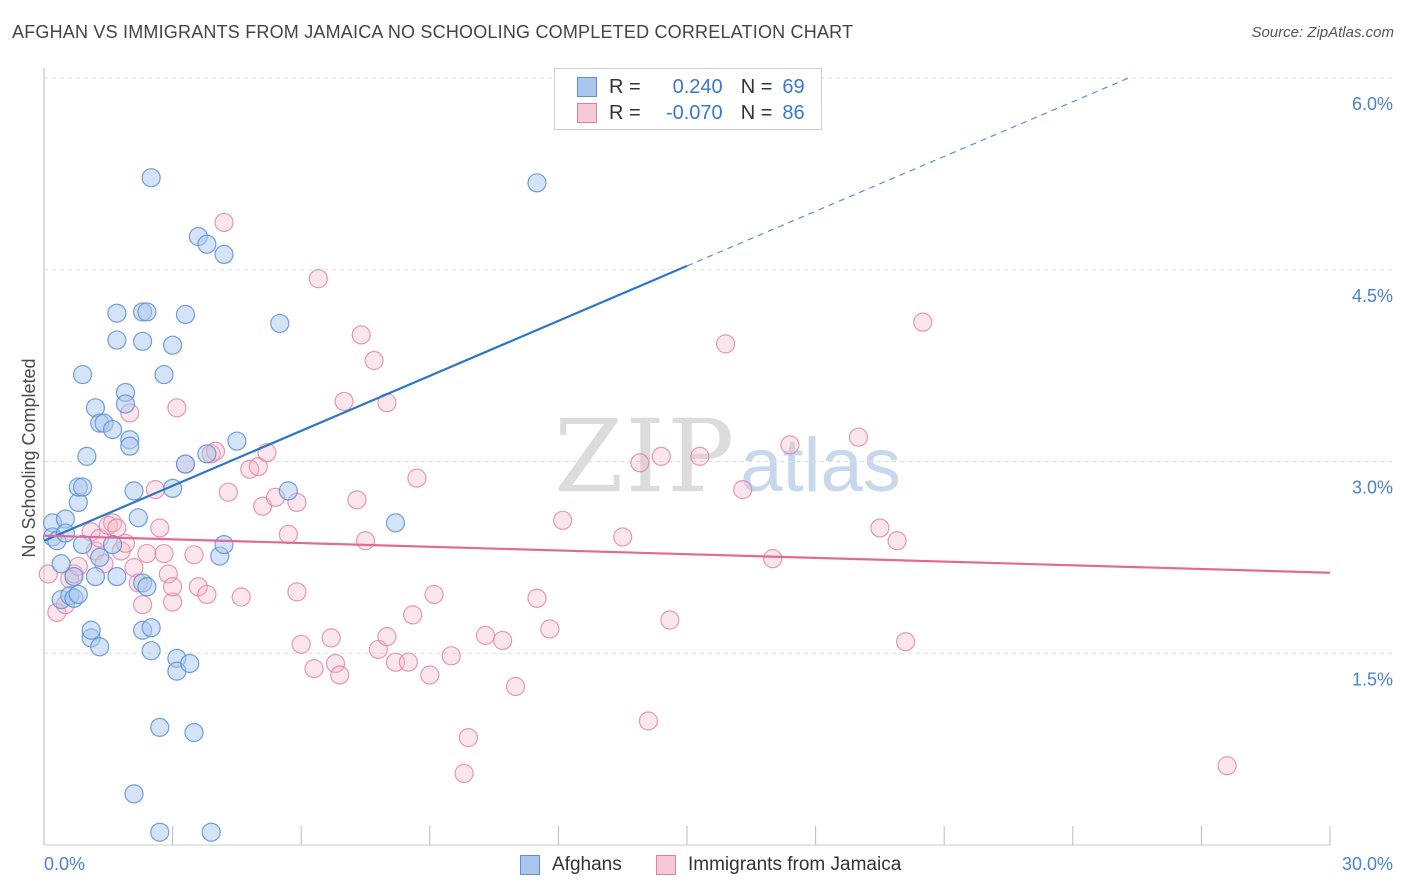  I want to click on y-axis-label: No Schooling Completed, so click(29, 457).